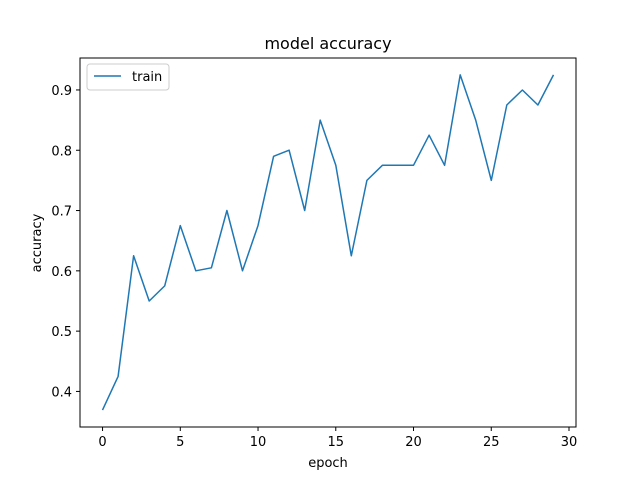  I want to click on y-tick-label: 0.5, so click(61, 332).